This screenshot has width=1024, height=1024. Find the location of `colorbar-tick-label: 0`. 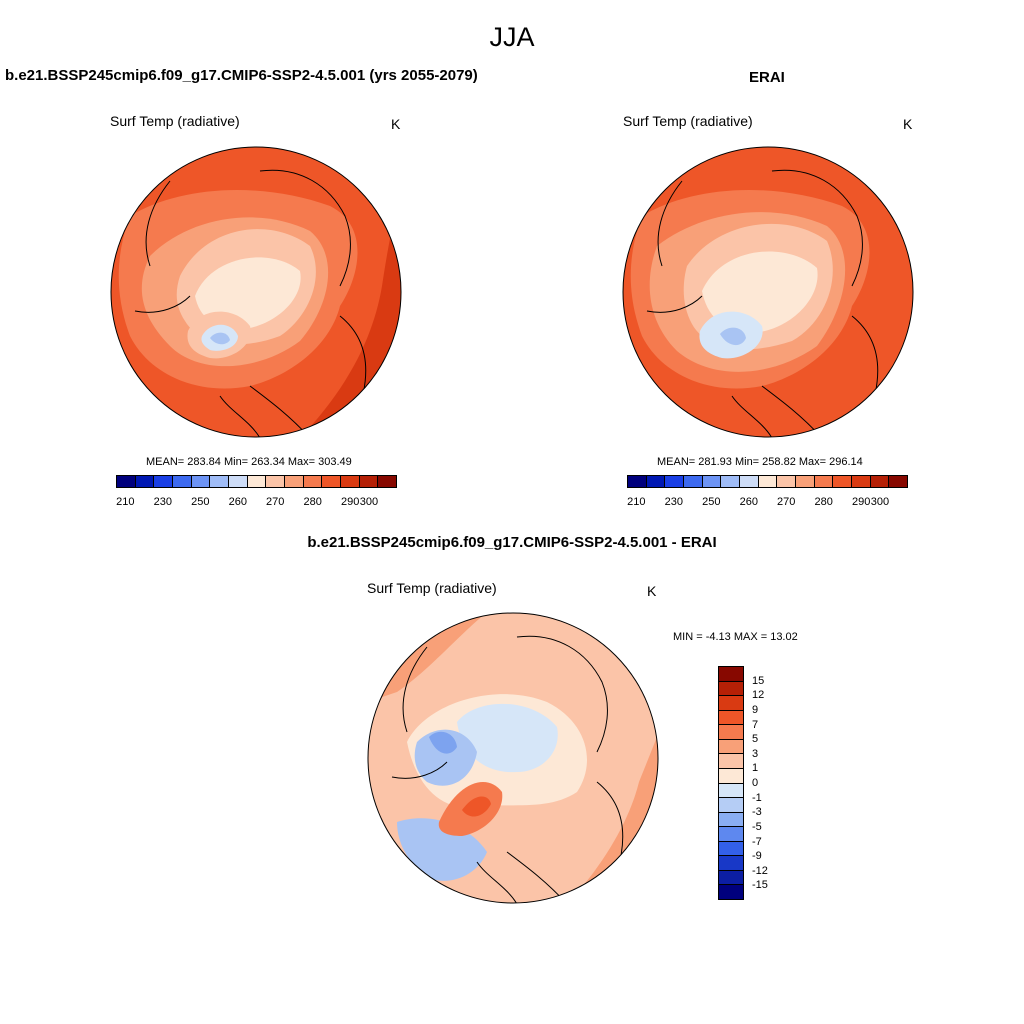

colorbar-tick-label: 0 is located at coordinates (755, 783).